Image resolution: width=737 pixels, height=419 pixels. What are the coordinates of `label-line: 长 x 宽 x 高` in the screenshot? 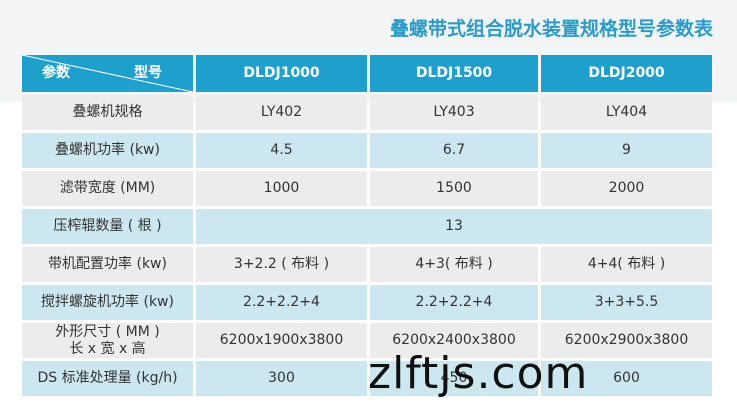 It's located at (107, 348).